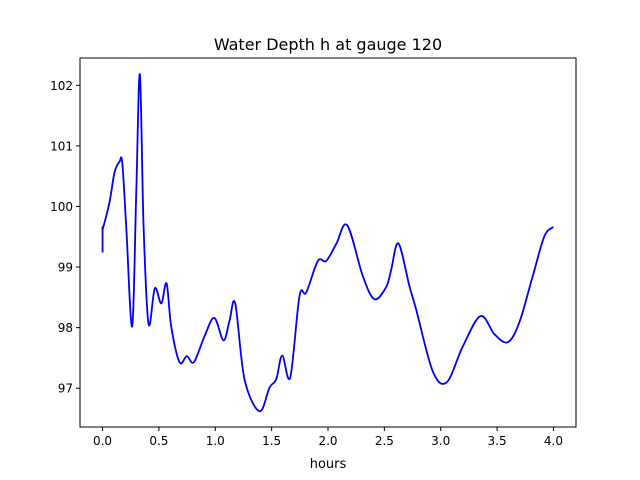  Describe the element at coordinates (158, 441) in the screenshot. I see `x-tick-label: 0.5` at that location.